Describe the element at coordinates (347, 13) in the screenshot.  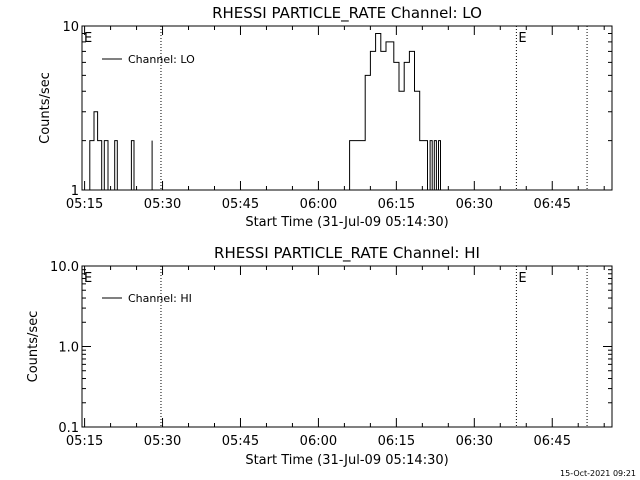
I see `chart-title: RHESSI PARTICLE_RATE Channel: LO` at that location.